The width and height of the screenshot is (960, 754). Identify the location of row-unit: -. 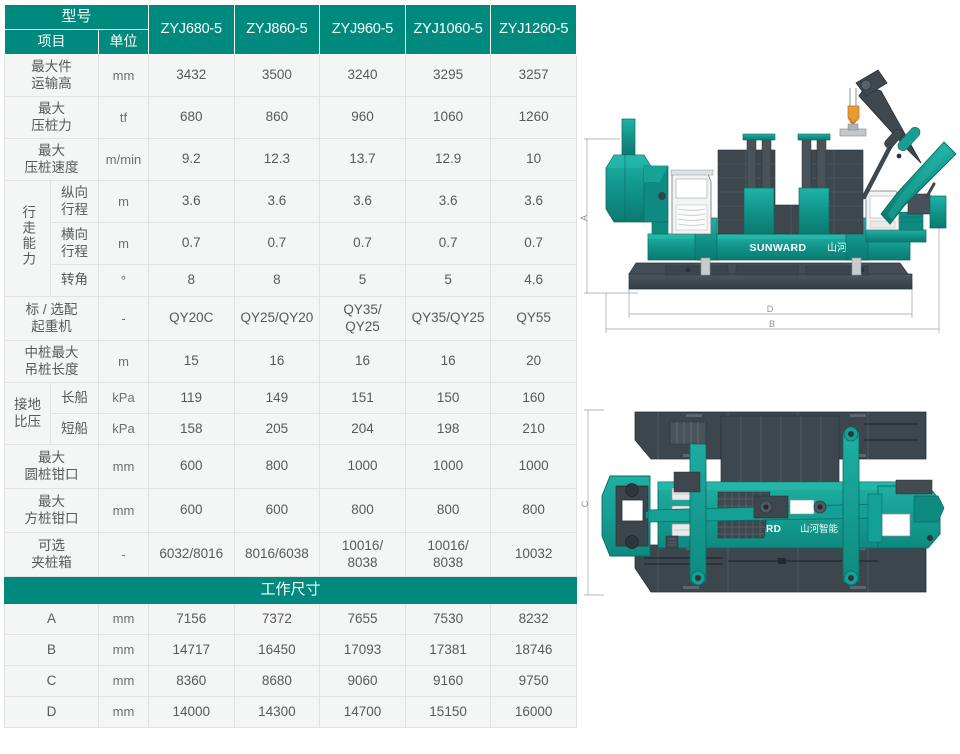
(123, 554).